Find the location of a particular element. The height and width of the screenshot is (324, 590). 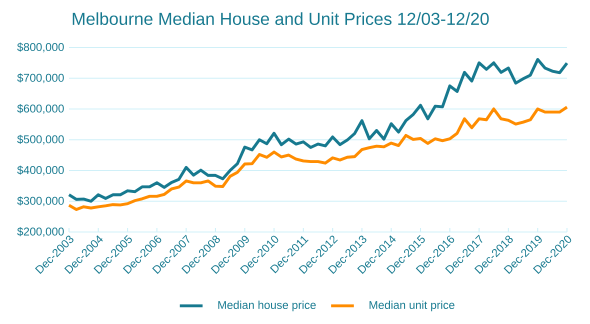

y-tick-label: $600,000 is located at coordinates (40, 109).